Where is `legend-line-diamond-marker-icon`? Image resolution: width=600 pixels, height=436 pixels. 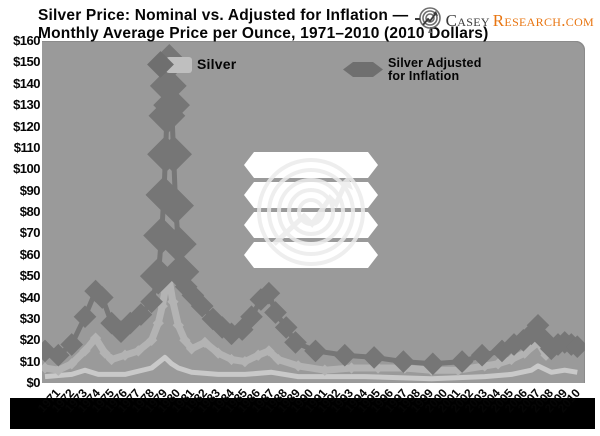 legend-line-diamond-marker-icon is located at coordinates (363, 69).